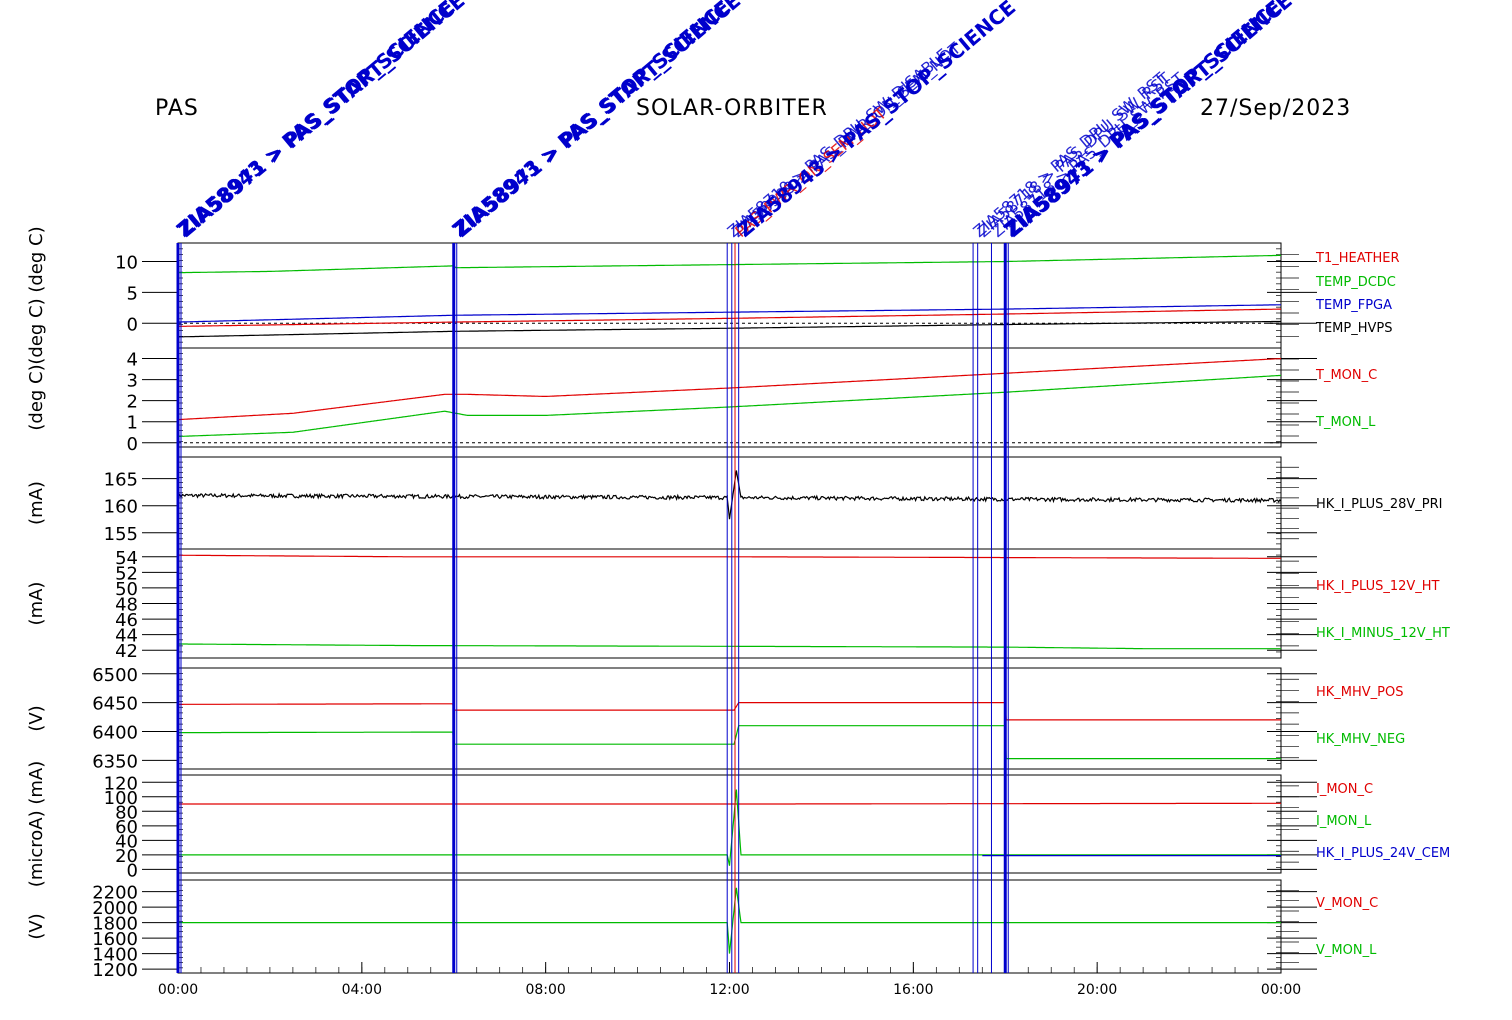  Describe the element at coordinates (126, 558) in the screenshot. I see `y-tick-label: 54` at that location.